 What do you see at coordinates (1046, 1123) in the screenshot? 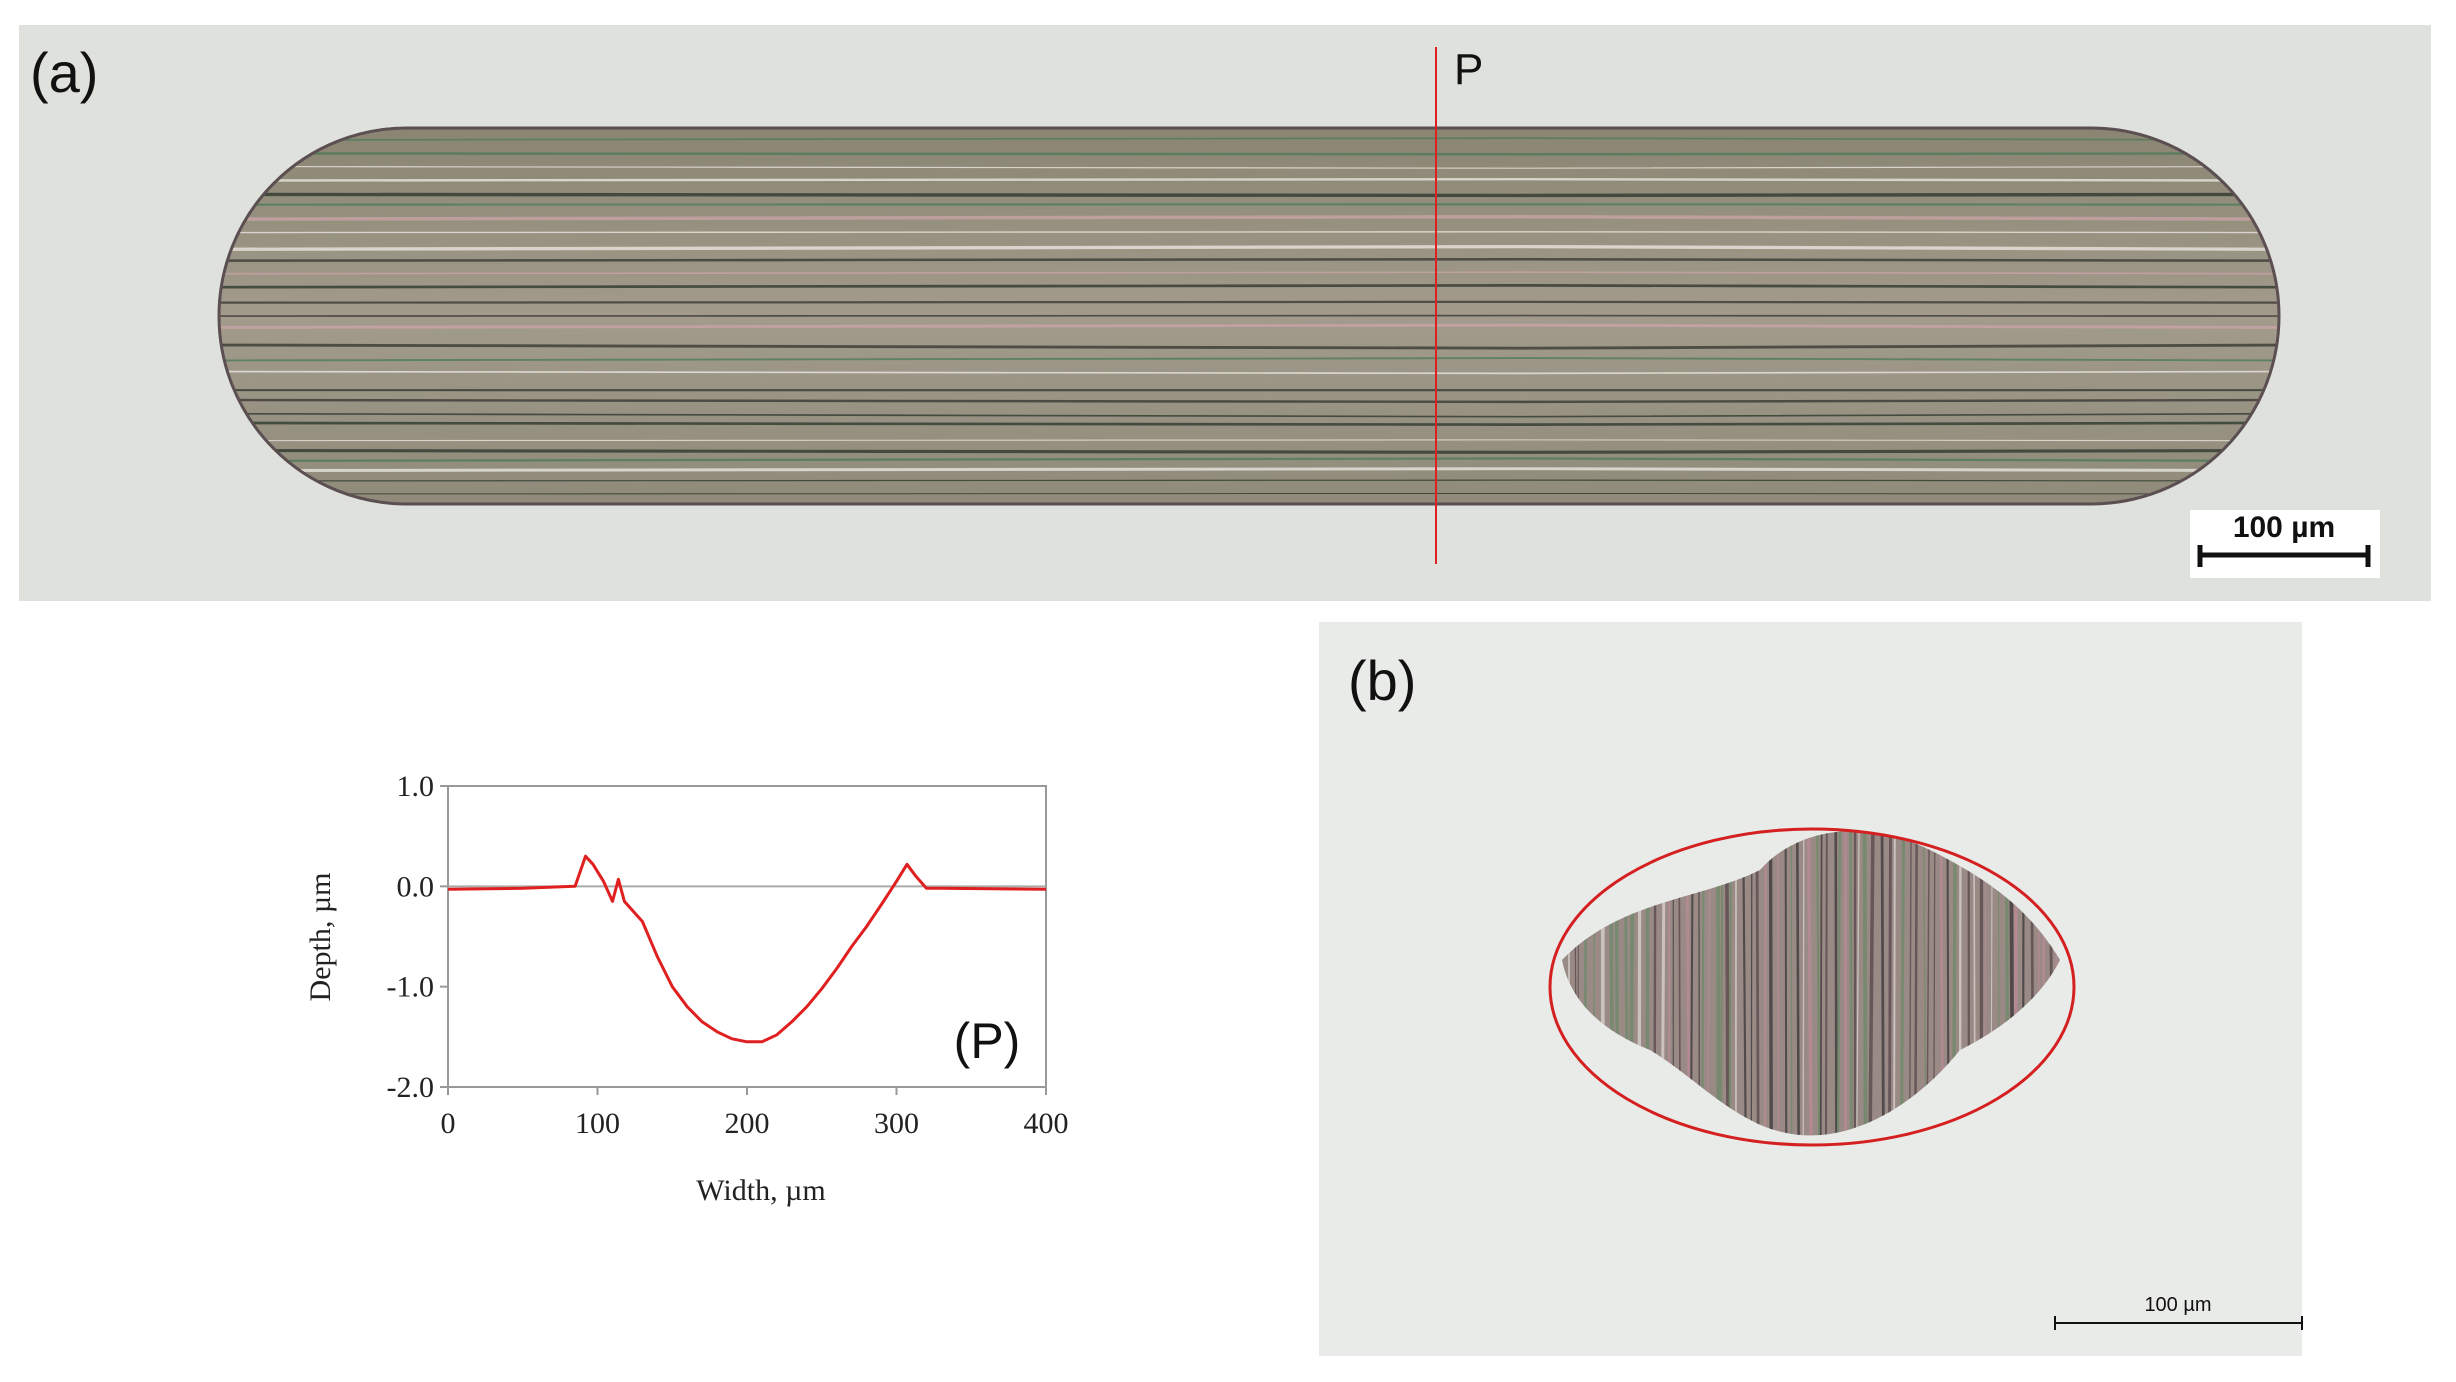
I see `x-tick-label: 400` at bounding box center [1046, 1123].